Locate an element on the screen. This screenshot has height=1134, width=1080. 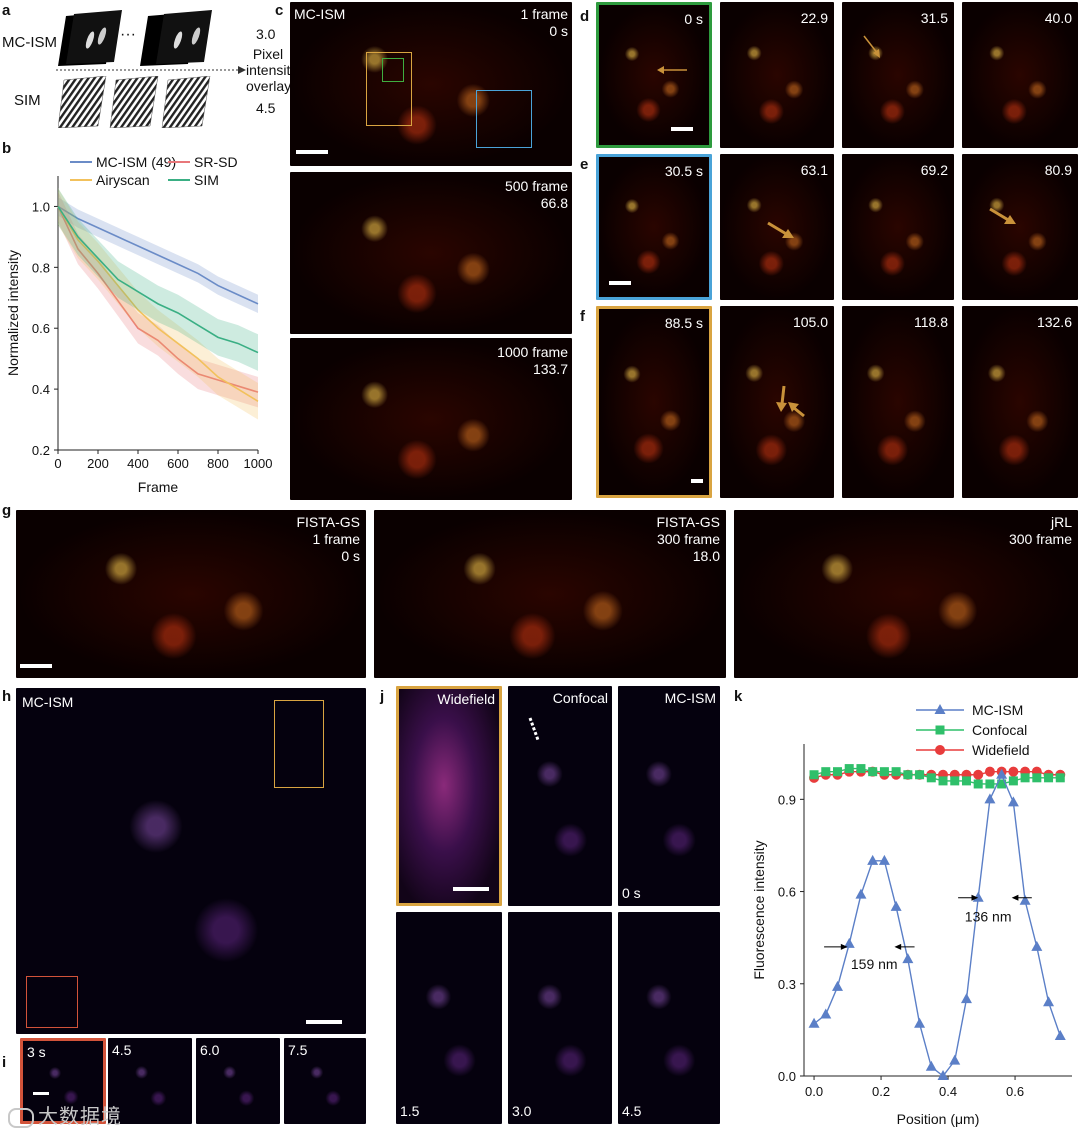
y-tick-label: 1.0 is located at coordinates (41, 206).